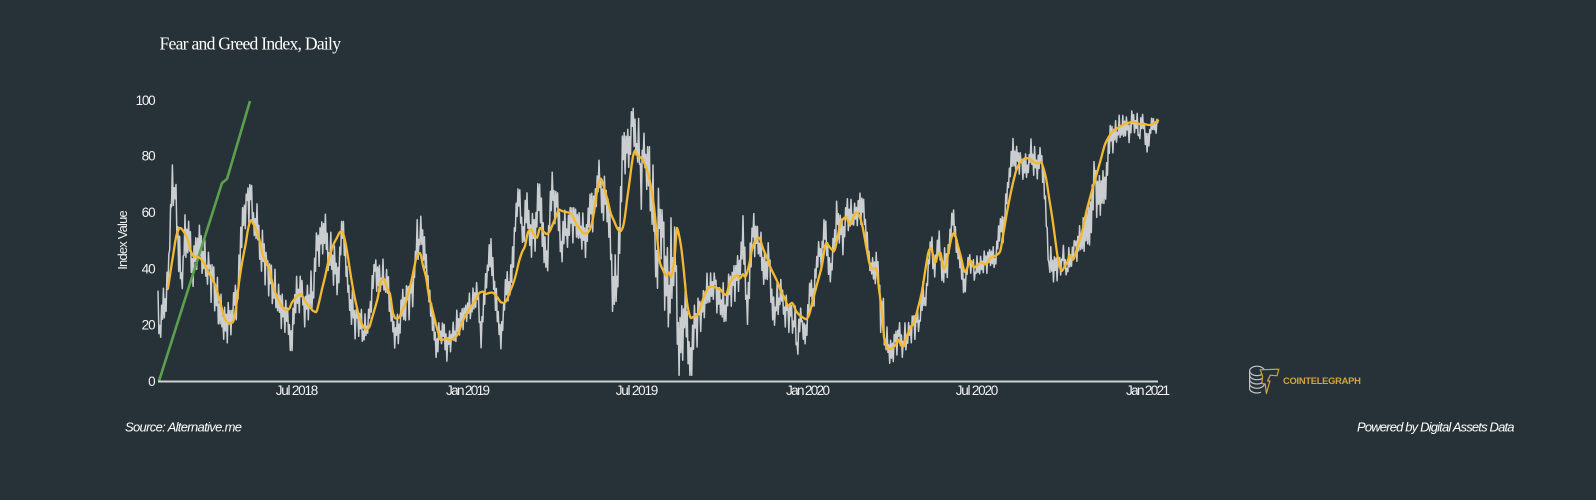  Describe the element at coordinates (251, 44) in the screenshot. I see `svg-text: Fear and Greed Index, Daily` at that location.